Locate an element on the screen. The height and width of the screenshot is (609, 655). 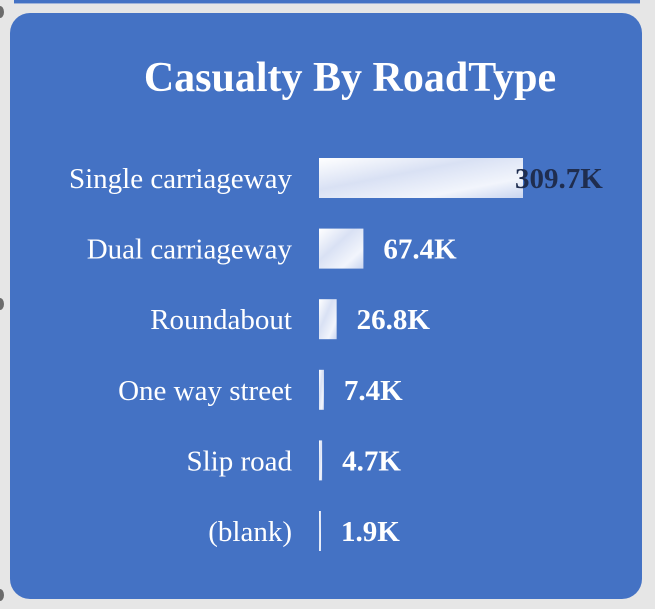
value-label: 7.4K is located at coordinates (373, 391).